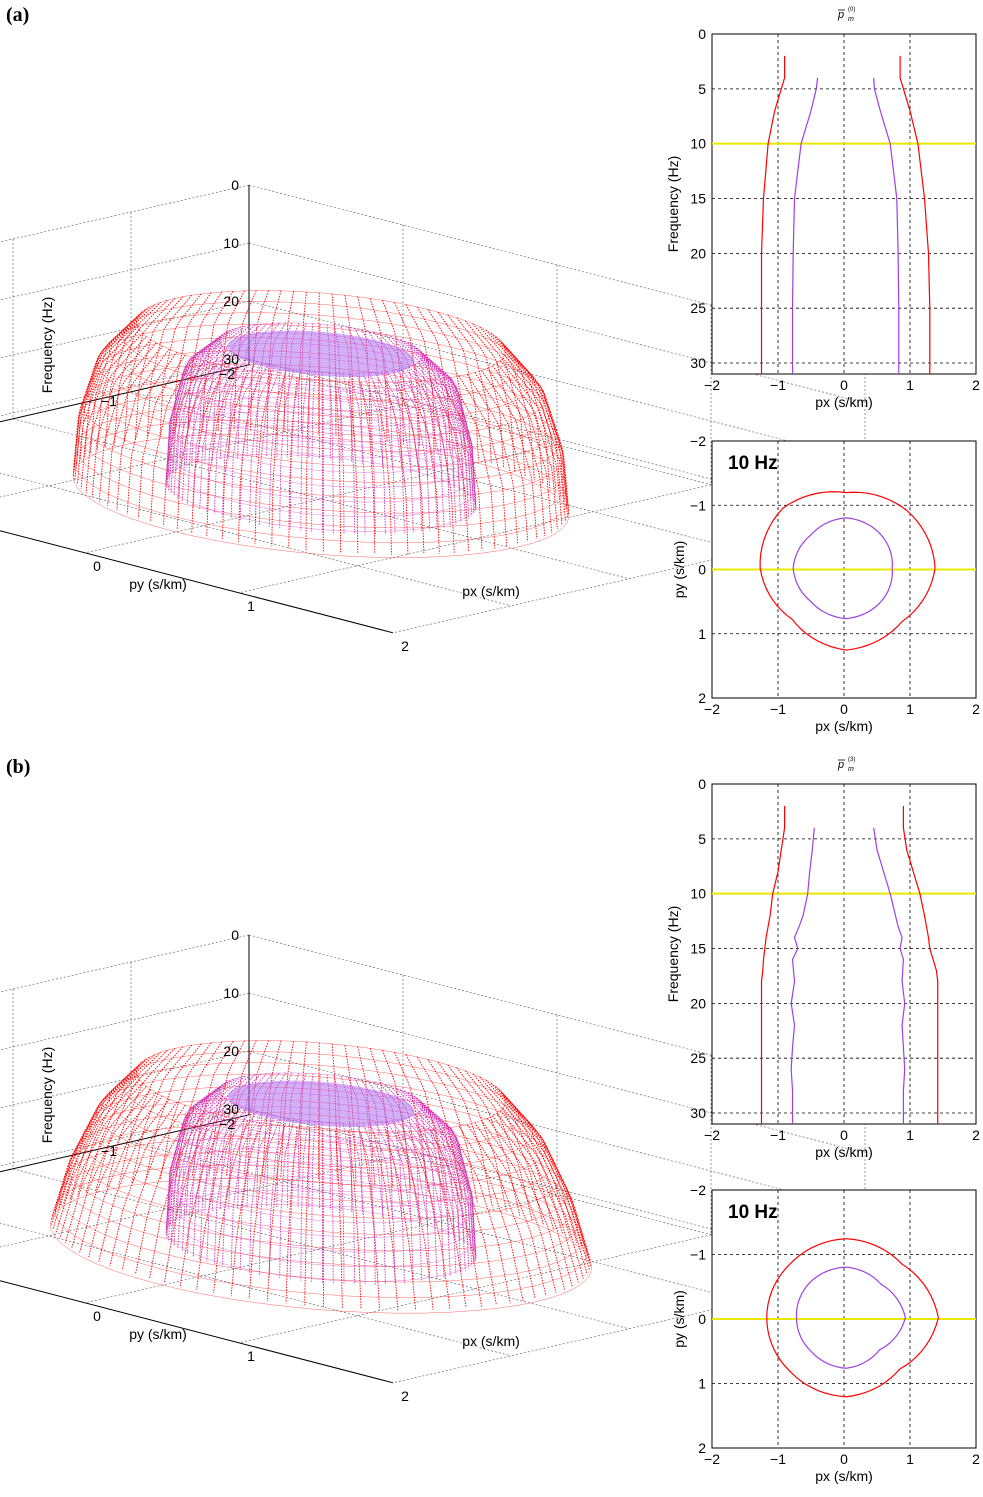  I want to click on y-axis-label: Frequency (Hz), so click(673, 954).